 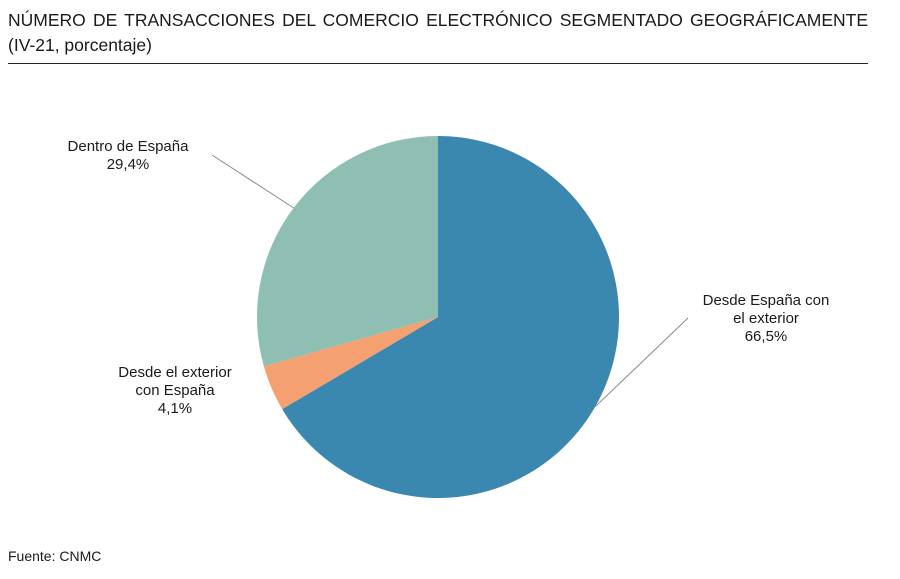 I want to click on slice-name-label: el exterior, so click(x=766, y=318).